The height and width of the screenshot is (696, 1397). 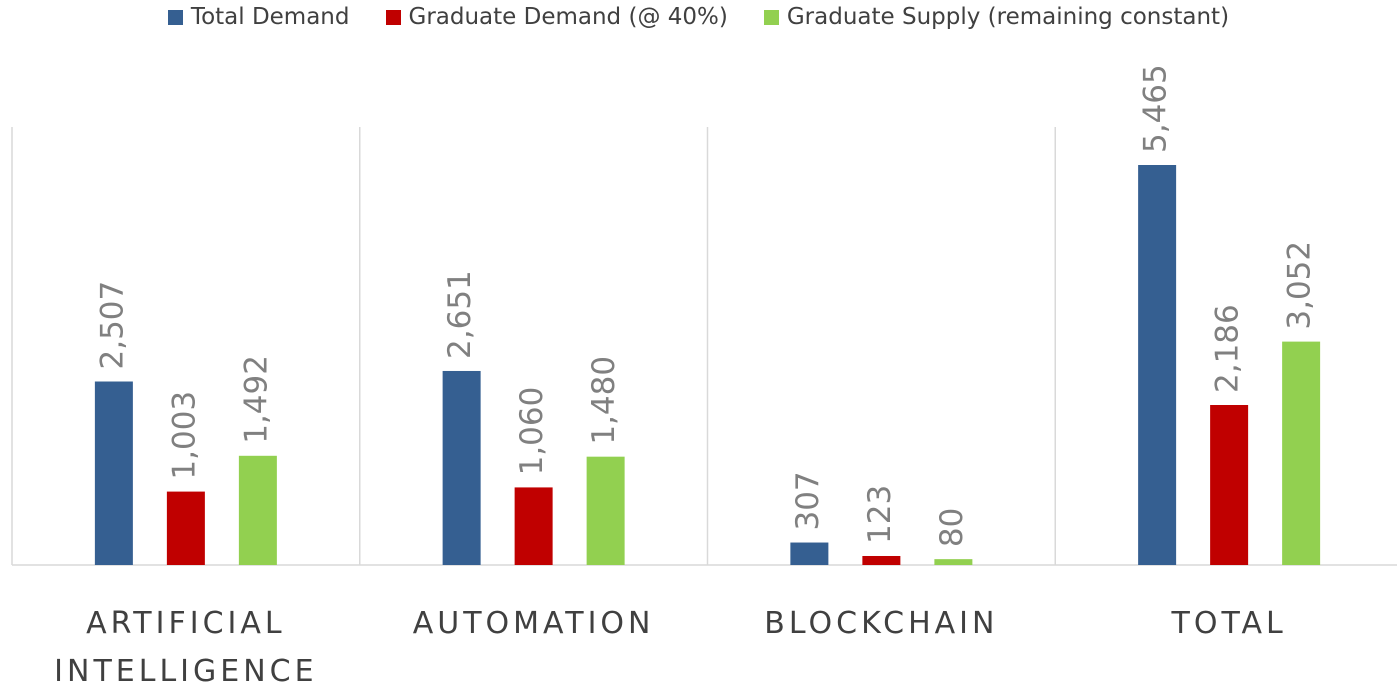 I want to click on x-tick-label: BLOCKCHAIN, so click(x=881, y=623).